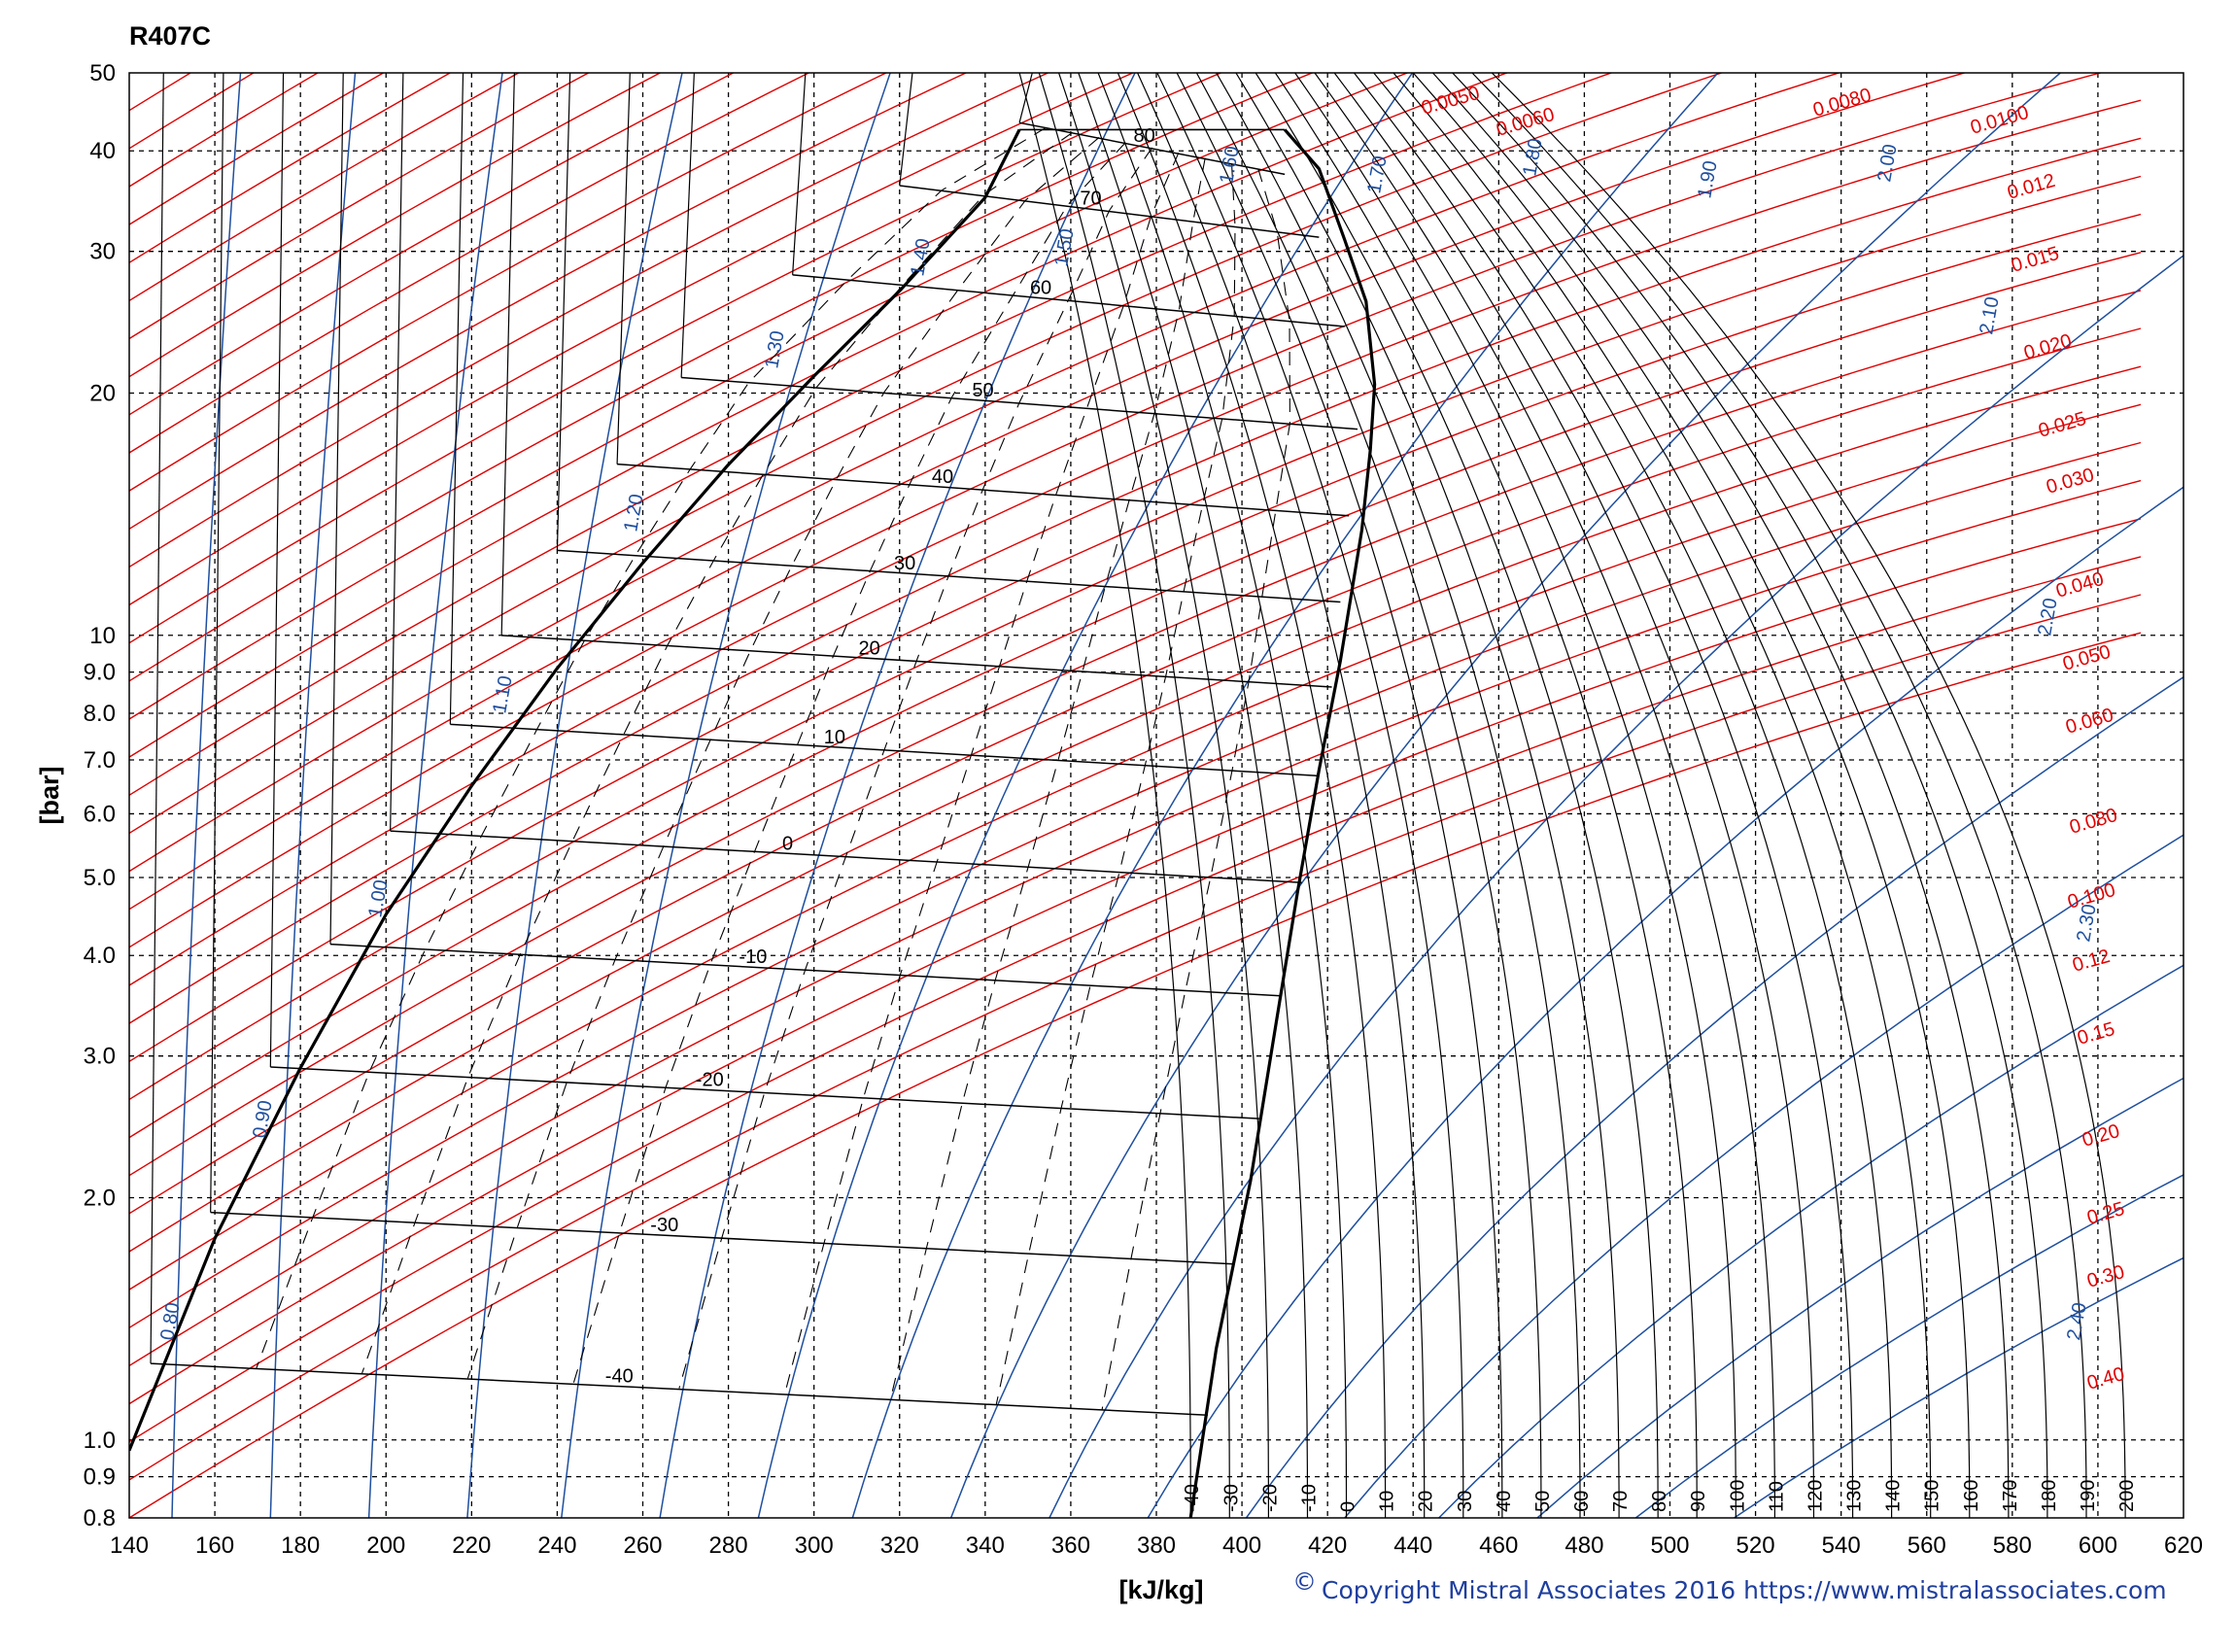 The width and height of the screenshot is (2235, 1652). Describe the element at coordinates (130, 1546) in the screenshot. I see `x-tick-label: 140` at that location.